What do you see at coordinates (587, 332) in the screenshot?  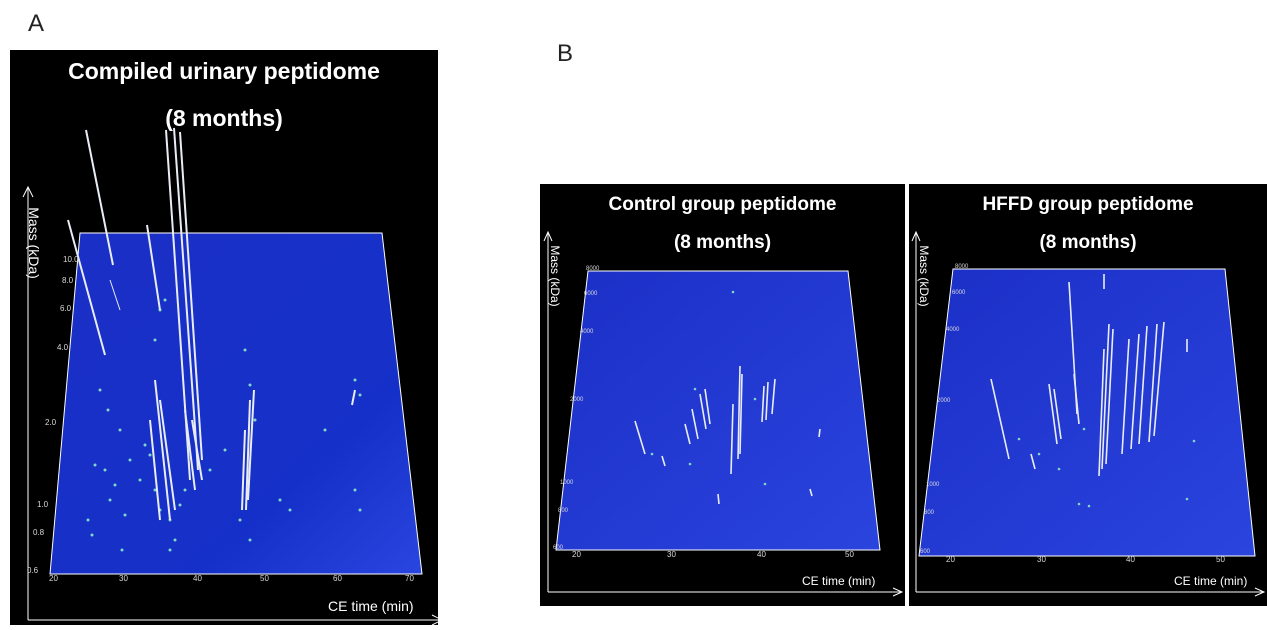 I see `panel-b-control-y-tick: 4000` at bounding box center [587, 332].